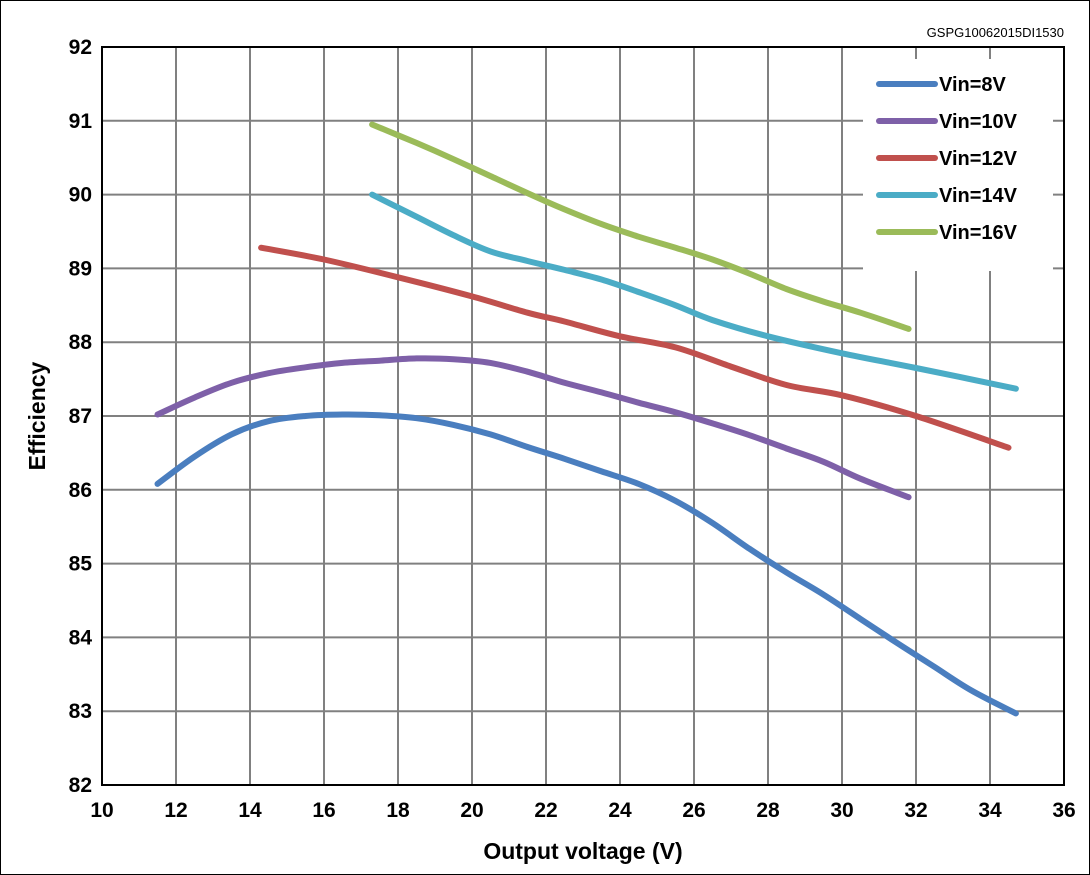 The image size is (1090, 875). I want to click on x-axis-title: Output voltage (V), so click(582, 851).